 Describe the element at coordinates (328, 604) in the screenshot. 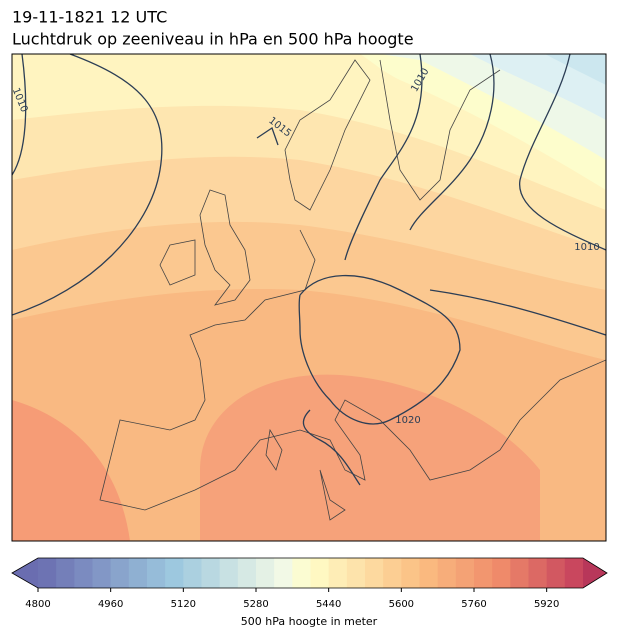

I see `colorbar-tick-label: 5440` at that location.